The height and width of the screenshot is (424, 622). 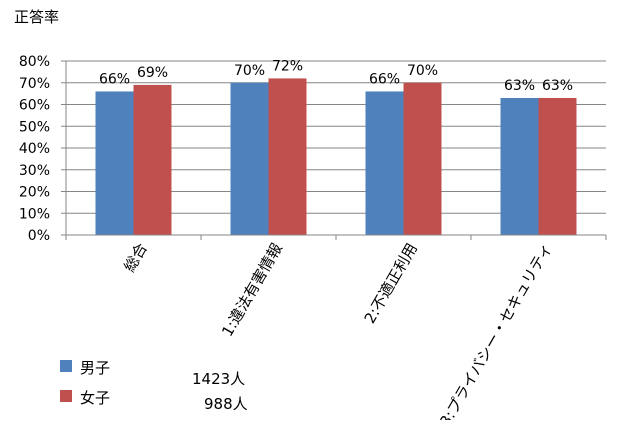 I want to click on y-tick-label: 0%, so click(x=39, y=236).